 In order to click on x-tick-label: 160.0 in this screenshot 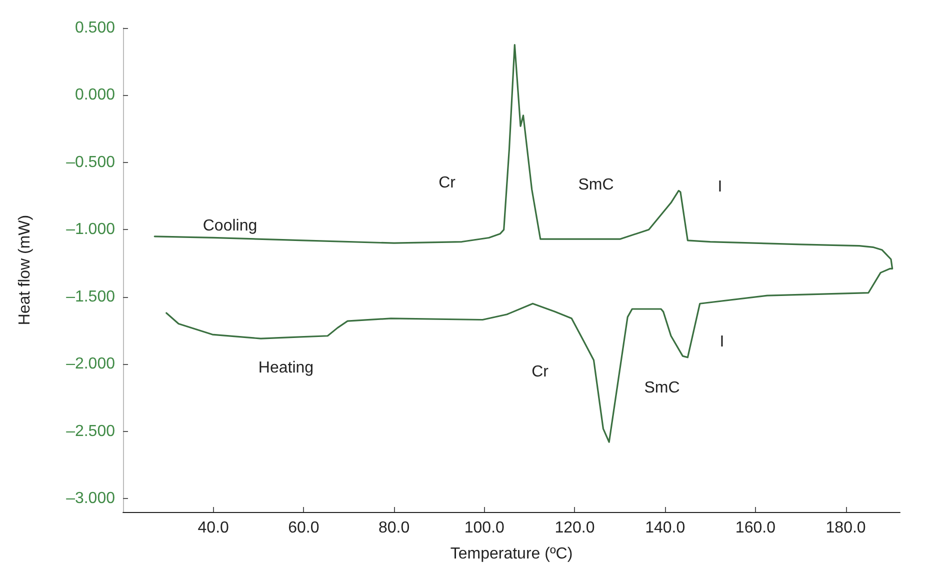, I will do `click(755, 528)`.